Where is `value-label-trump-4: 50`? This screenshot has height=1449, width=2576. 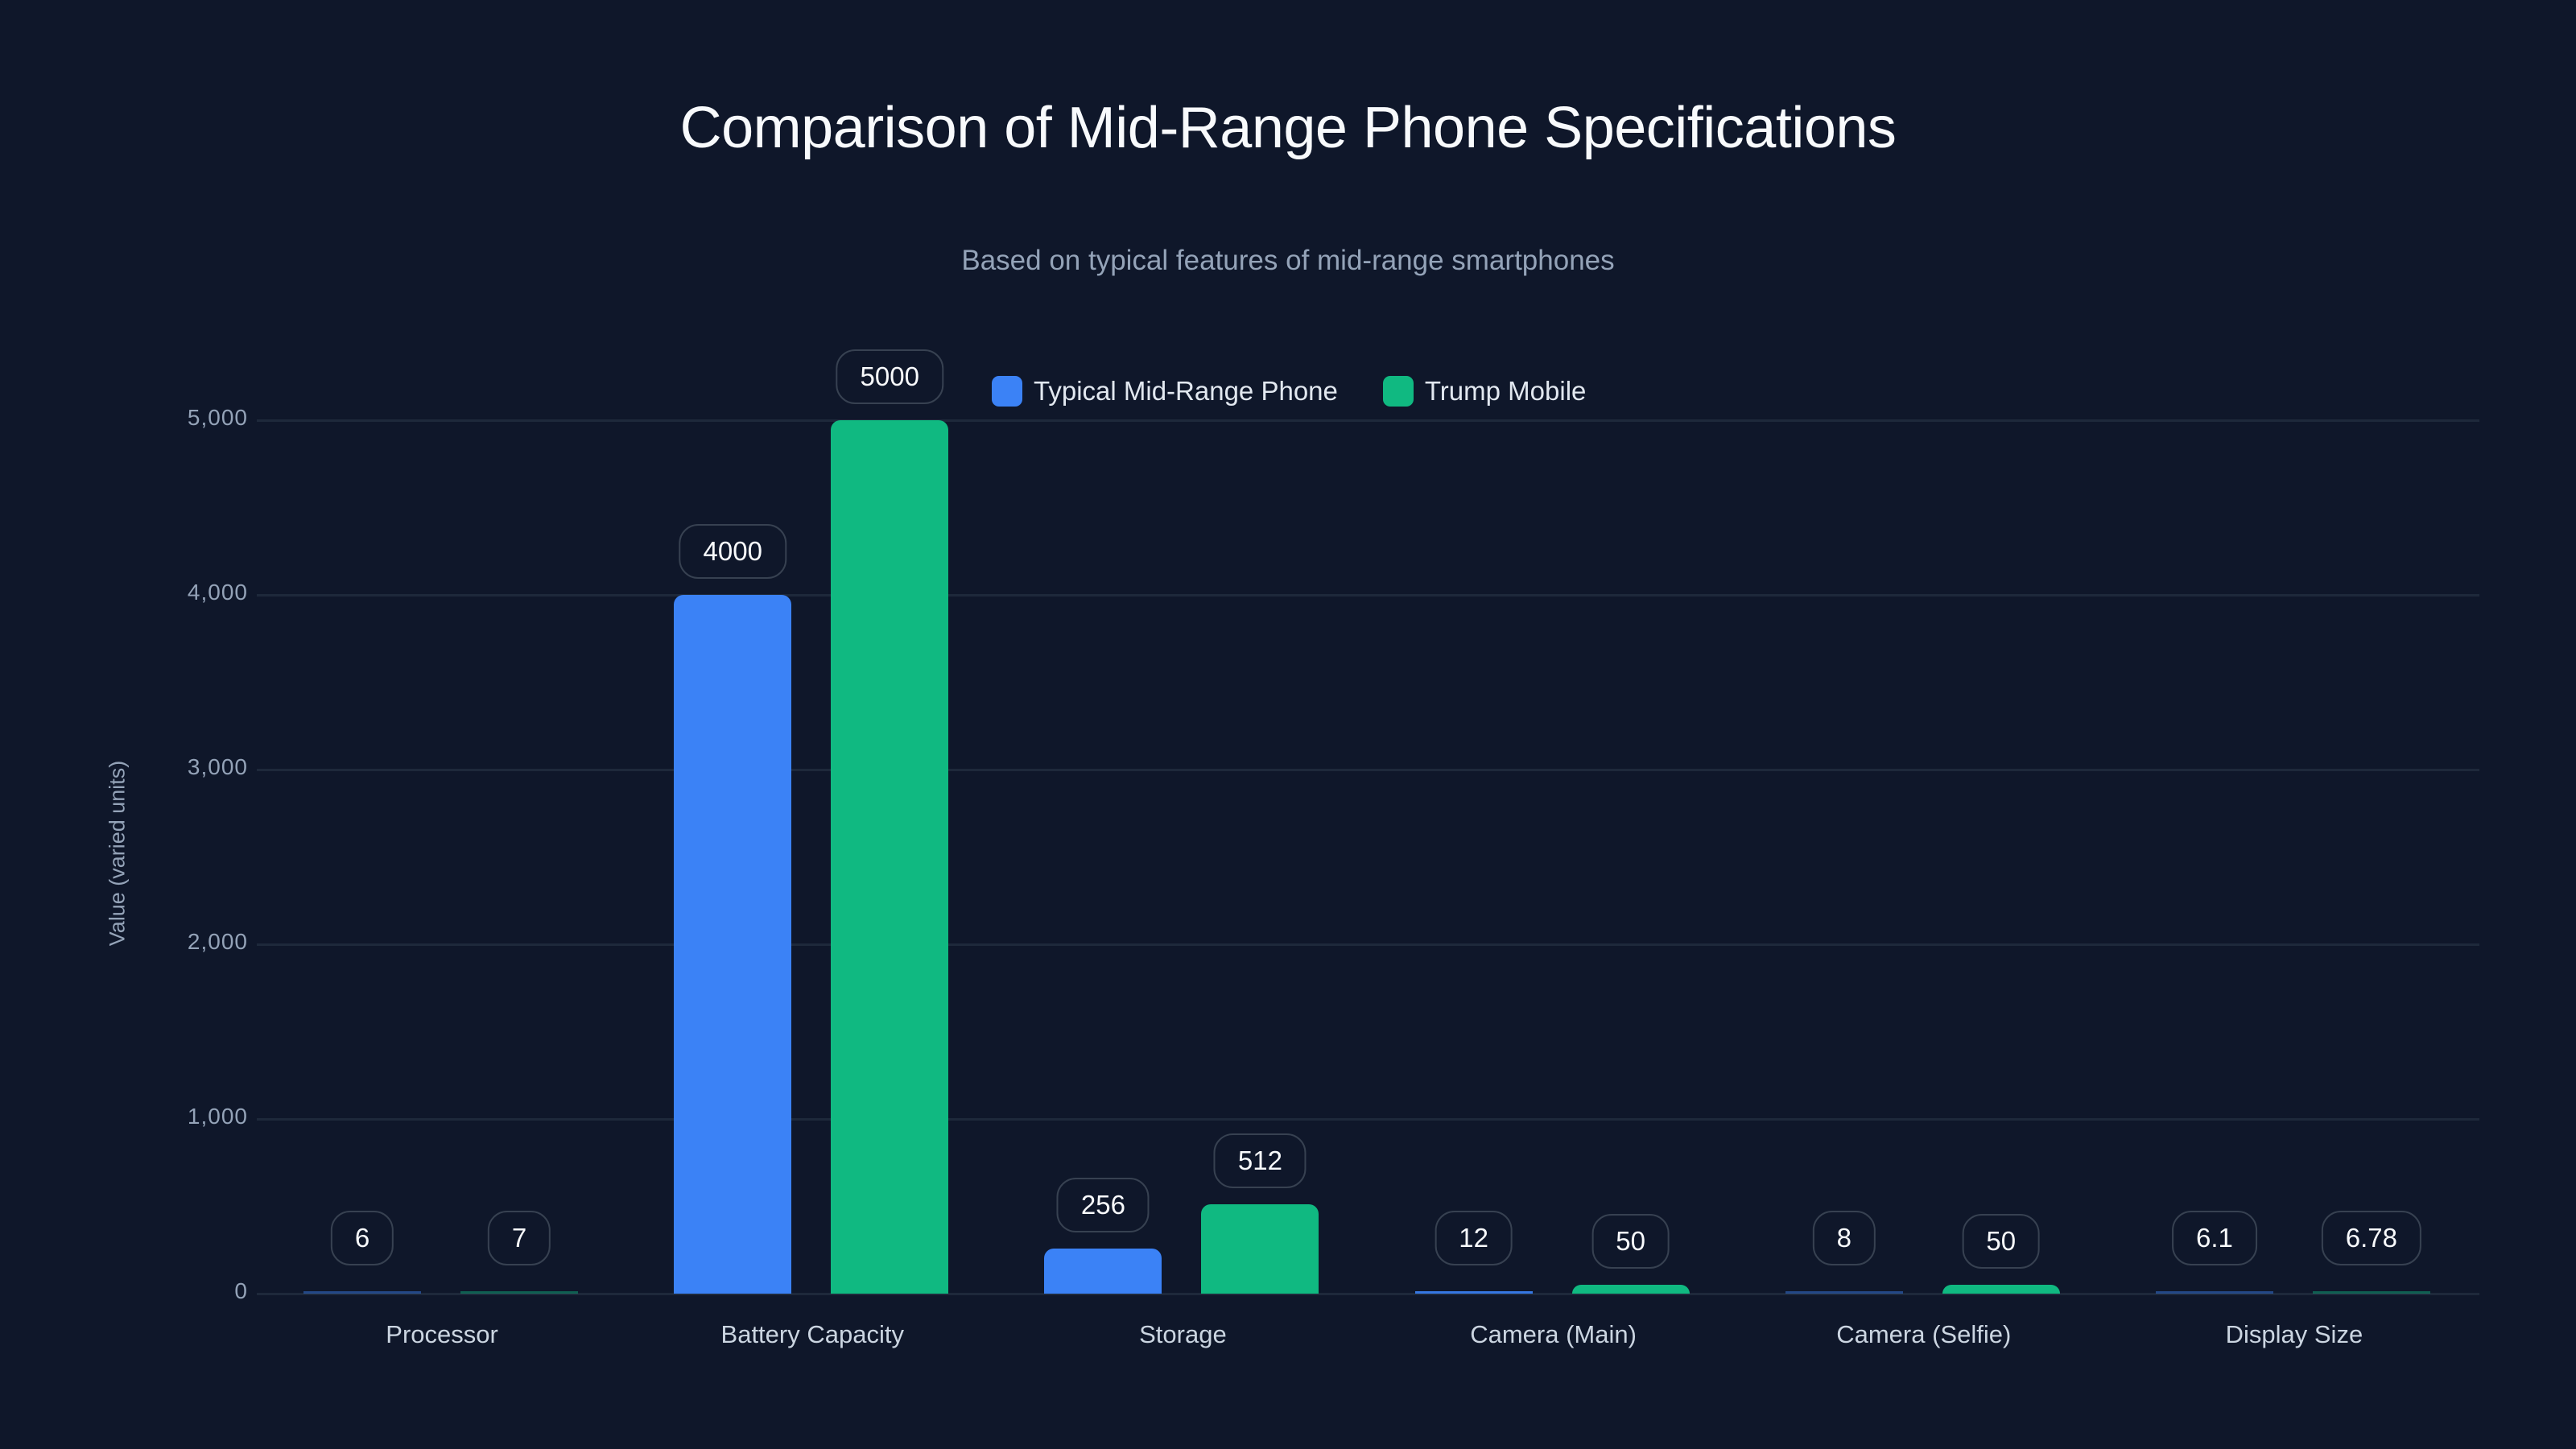 value-label-trump-4: 50 is located at coordinates (2001, 1241).